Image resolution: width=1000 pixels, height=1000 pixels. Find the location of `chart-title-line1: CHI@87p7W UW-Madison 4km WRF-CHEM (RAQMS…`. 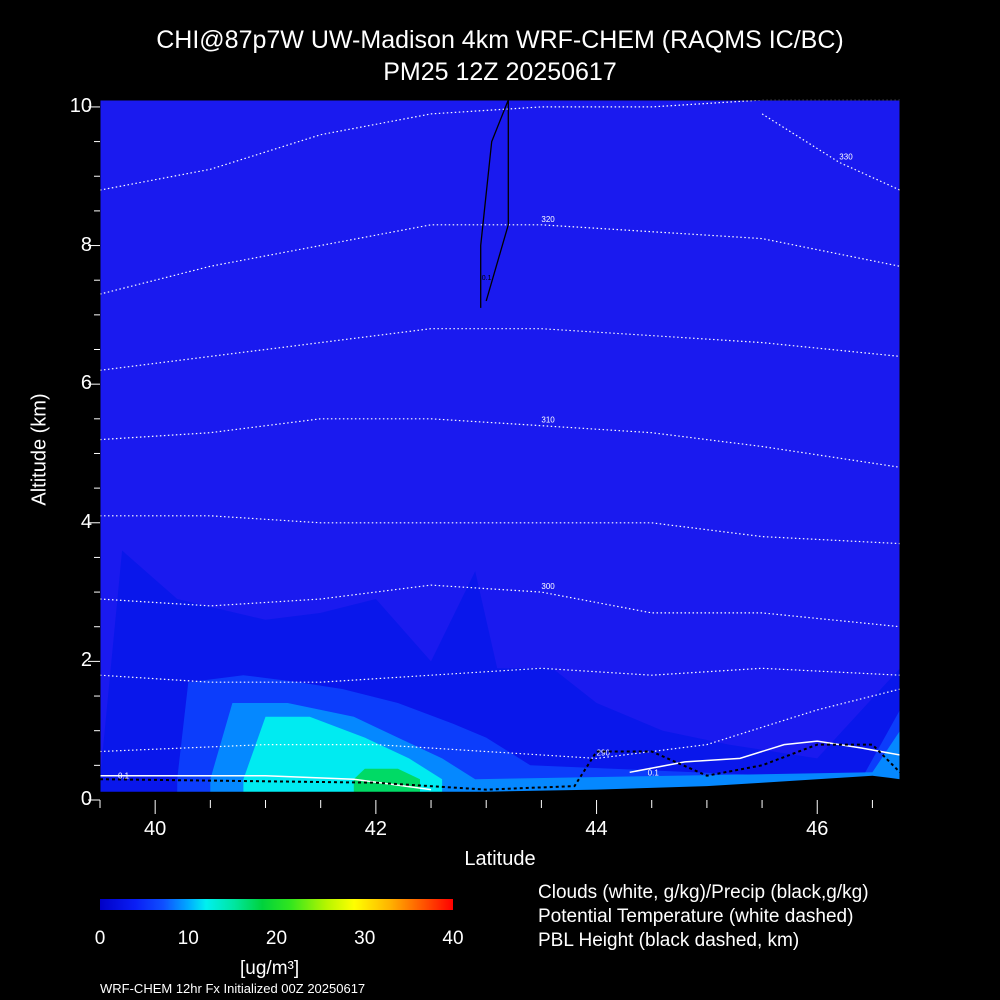

chart-title-line1: CHI@87p7W UW-Madison 4km WRF-CHEM (RAQMS… is located at coordinates (500, 40).